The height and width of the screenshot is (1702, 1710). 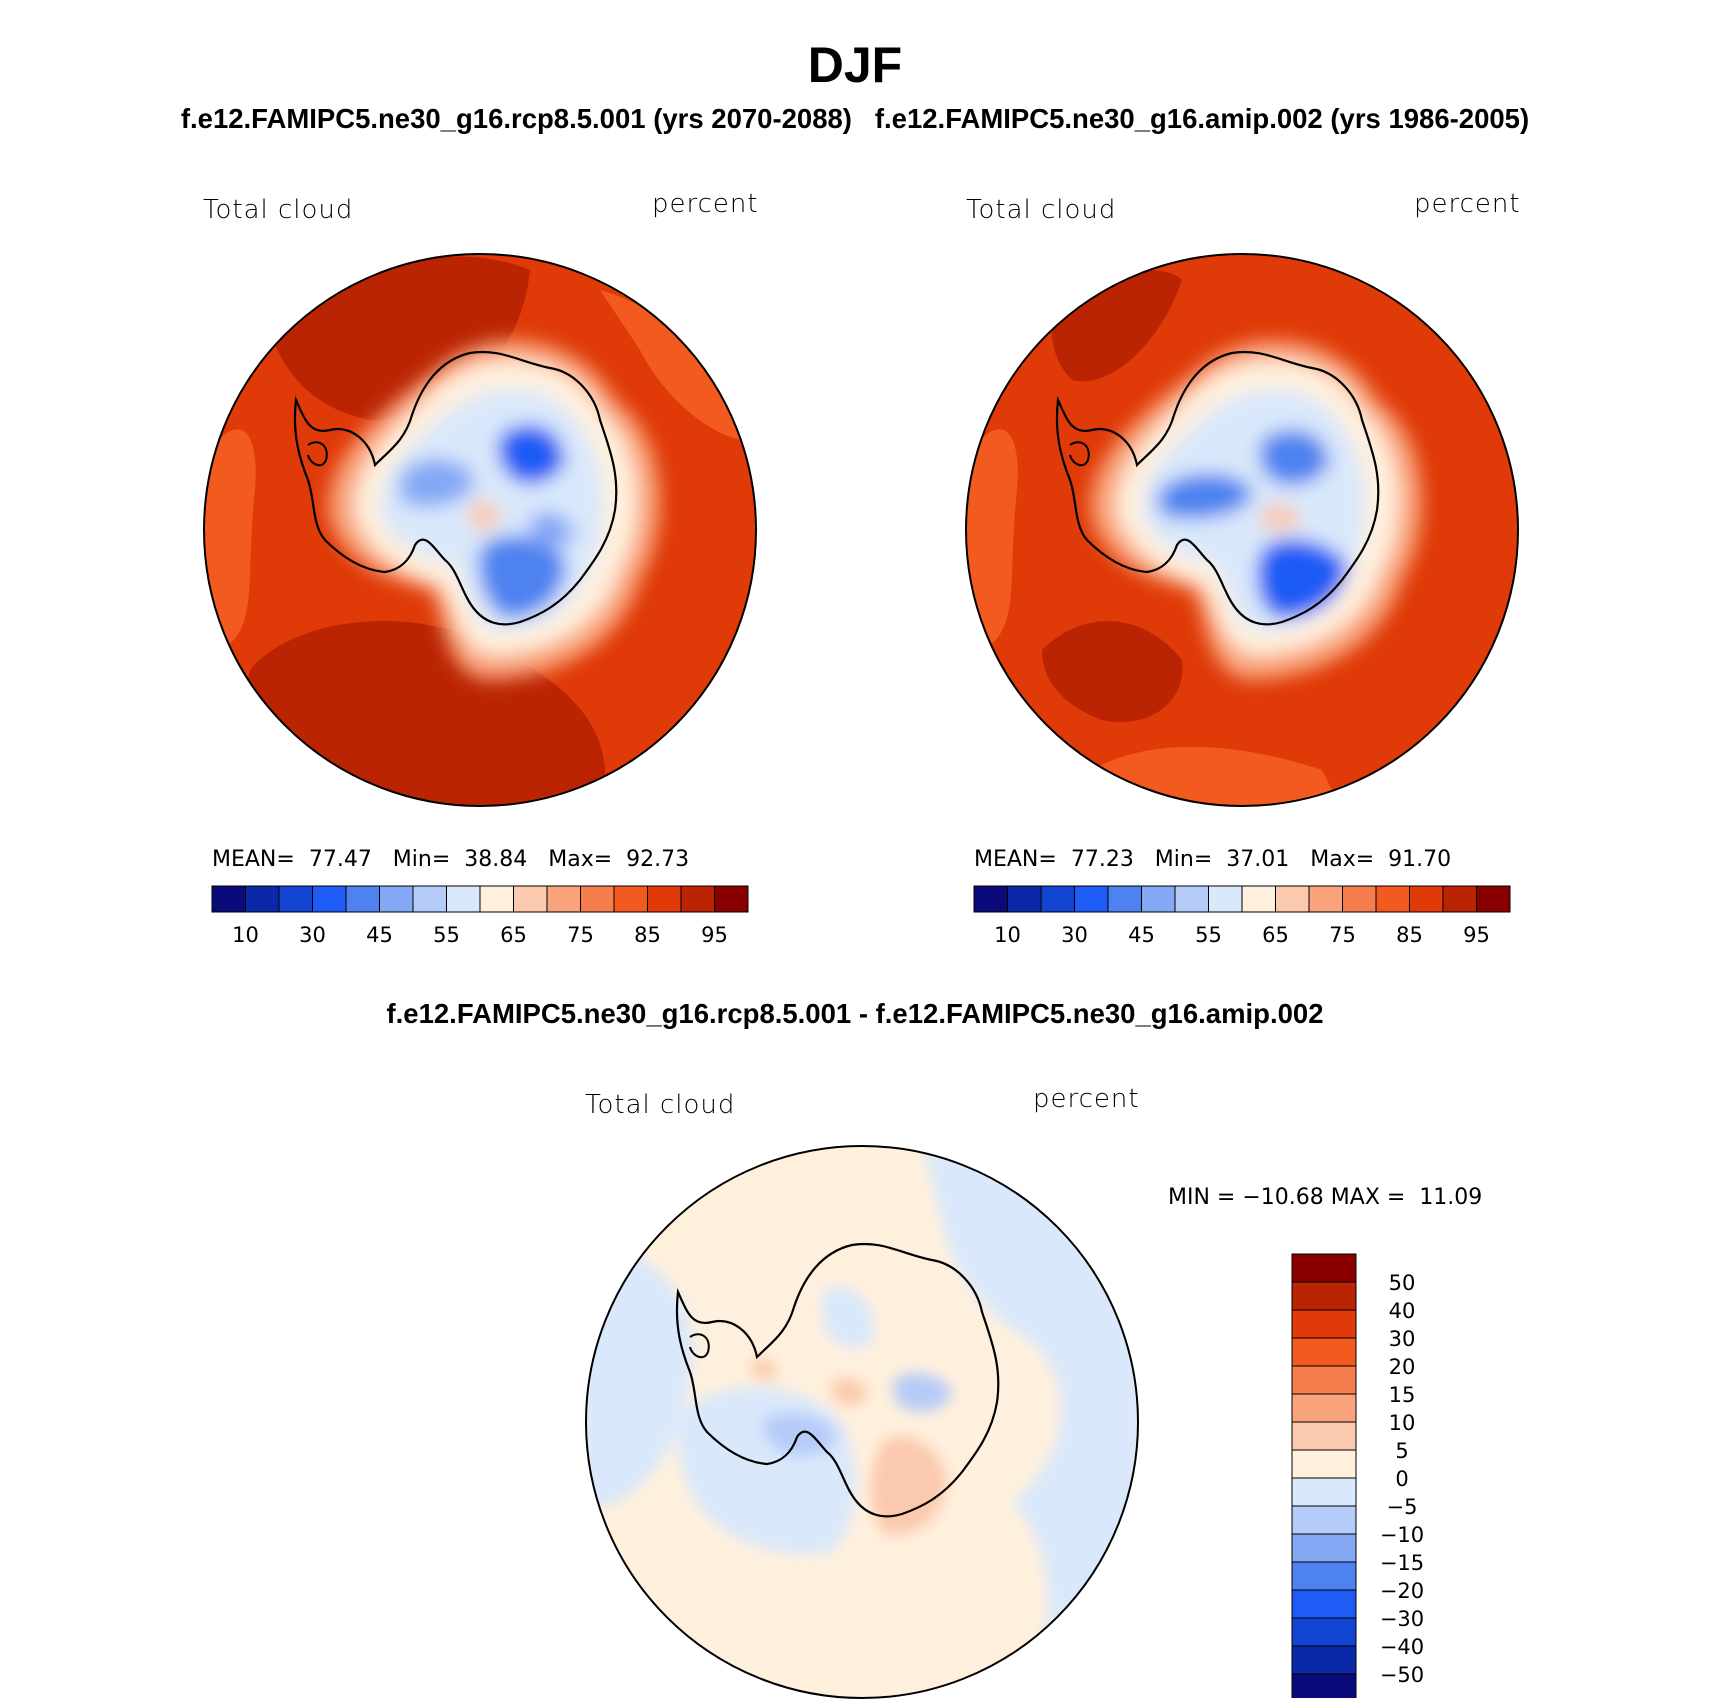 I want to click on colorbar-tick-label: −20, so click(x=1402, y=1591).